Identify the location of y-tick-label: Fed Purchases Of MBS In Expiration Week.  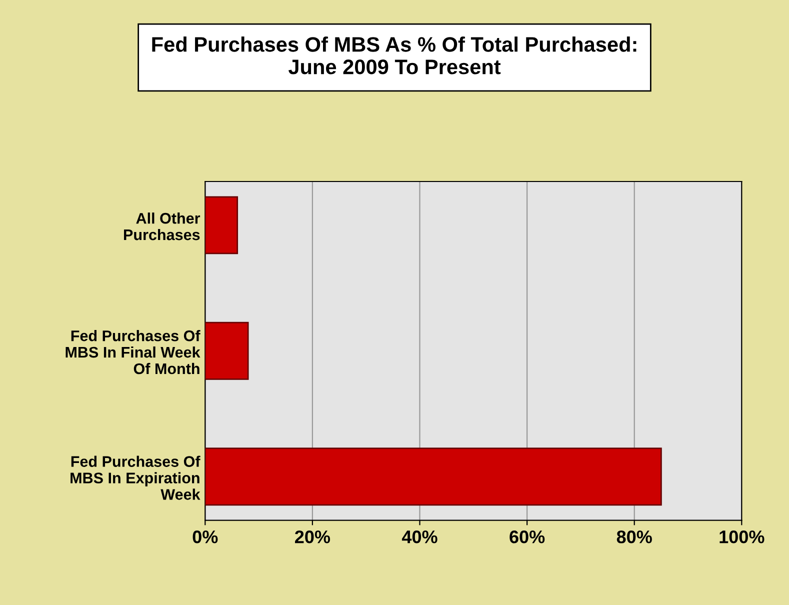
(135, 478).